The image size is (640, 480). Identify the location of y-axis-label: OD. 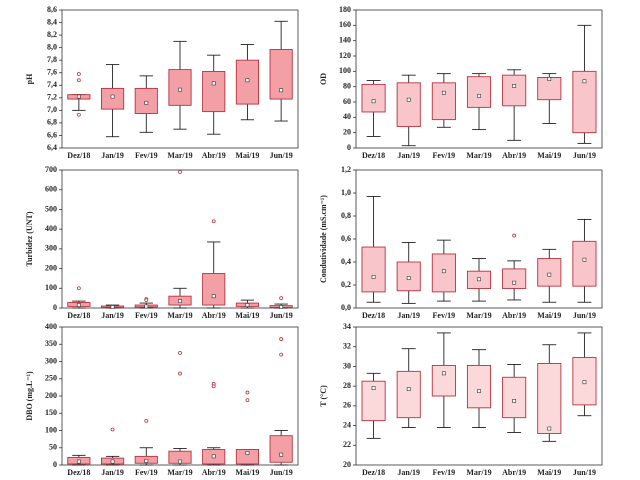
(323, 79).